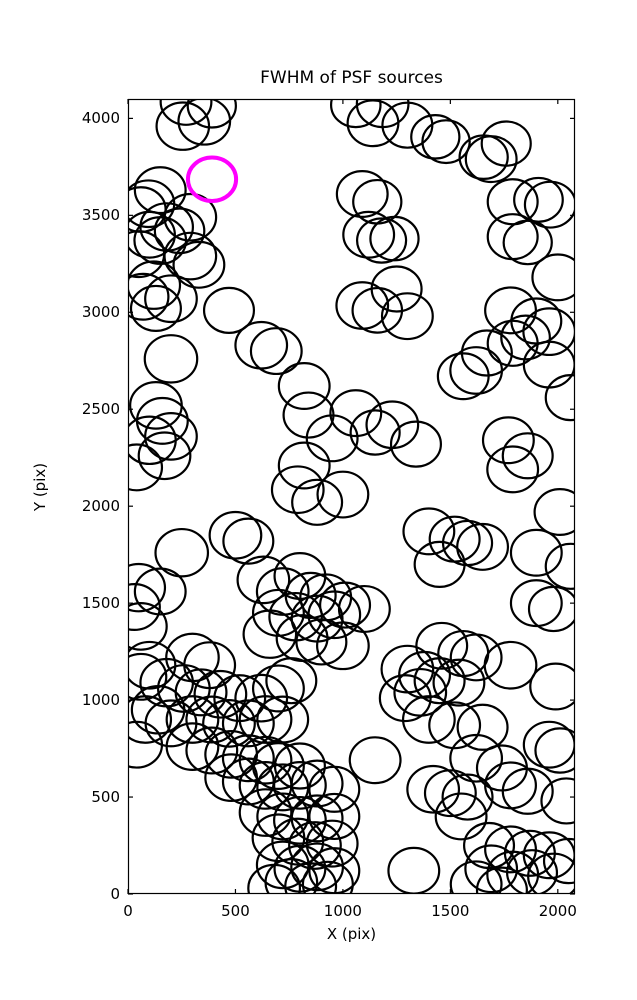  I want to click on y-tick-label: 4000, so click(100, 118).